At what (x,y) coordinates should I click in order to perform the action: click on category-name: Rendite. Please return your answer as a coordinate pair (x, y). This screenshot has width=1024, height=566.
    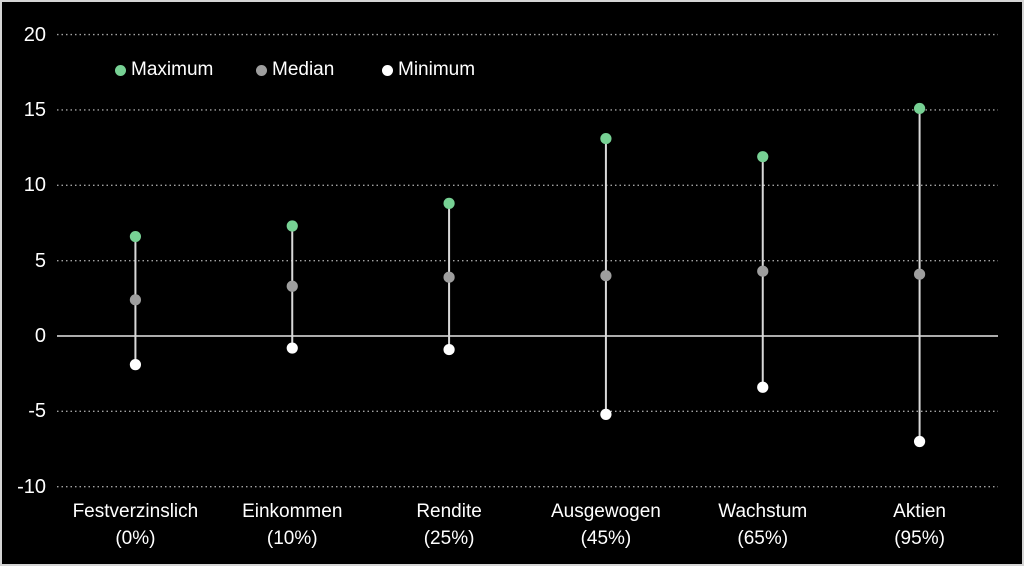
    Looking at the image, I should click on (449, 511).